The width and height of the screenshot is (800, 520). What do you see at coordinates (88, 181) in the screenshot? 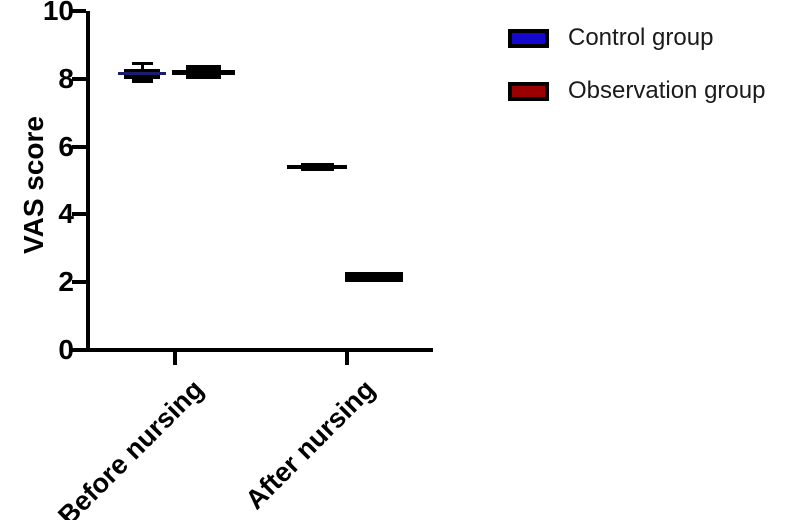
I see `y-axis` at bounding box center [88, 181].